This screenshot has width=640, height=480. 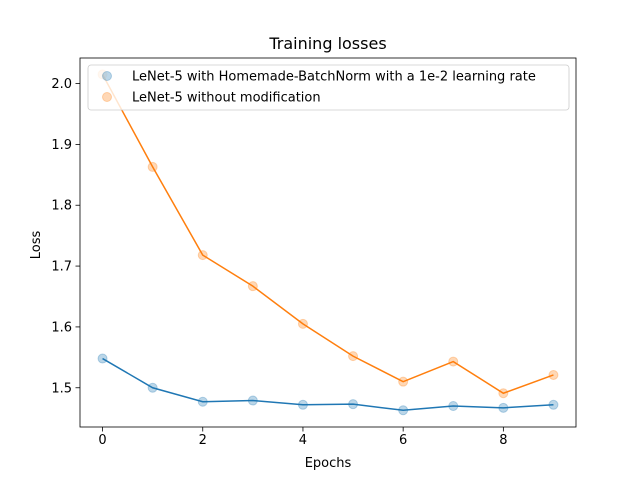 I want to click on legend-label: LeNet-5 without modification, so click(x=226, y=98).